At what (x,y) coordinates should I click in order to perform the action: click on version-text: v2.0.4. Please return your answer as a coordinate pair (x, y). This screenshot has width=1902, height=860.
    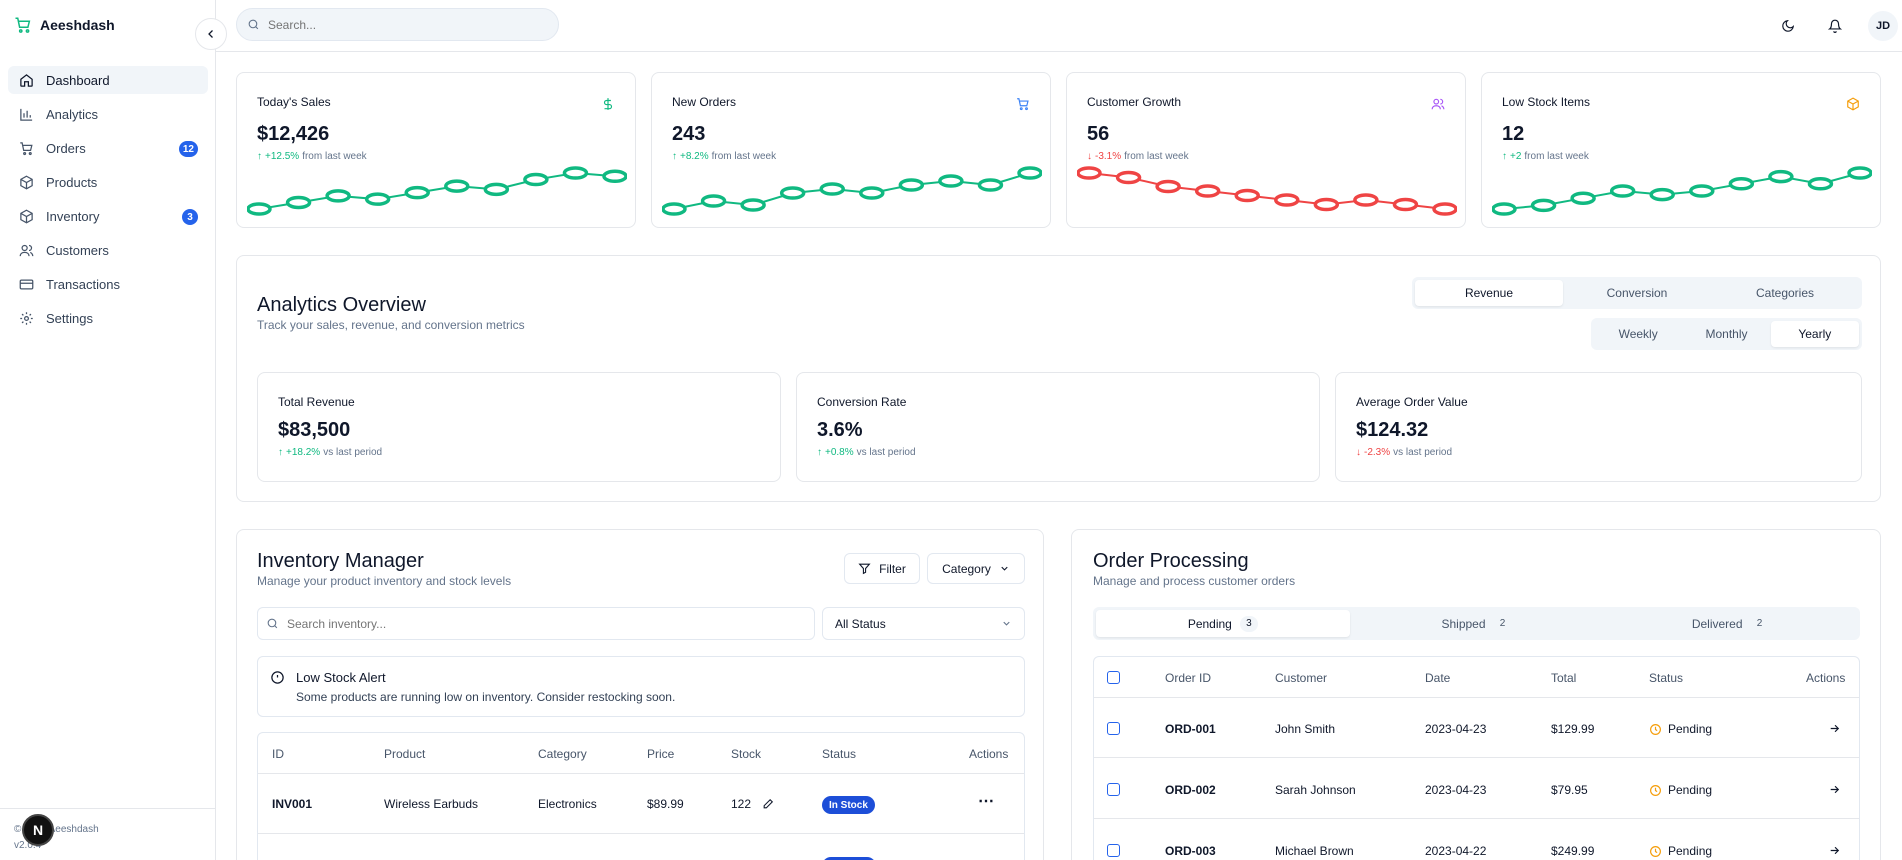
    Looking at the image, I should click on (28, 845).